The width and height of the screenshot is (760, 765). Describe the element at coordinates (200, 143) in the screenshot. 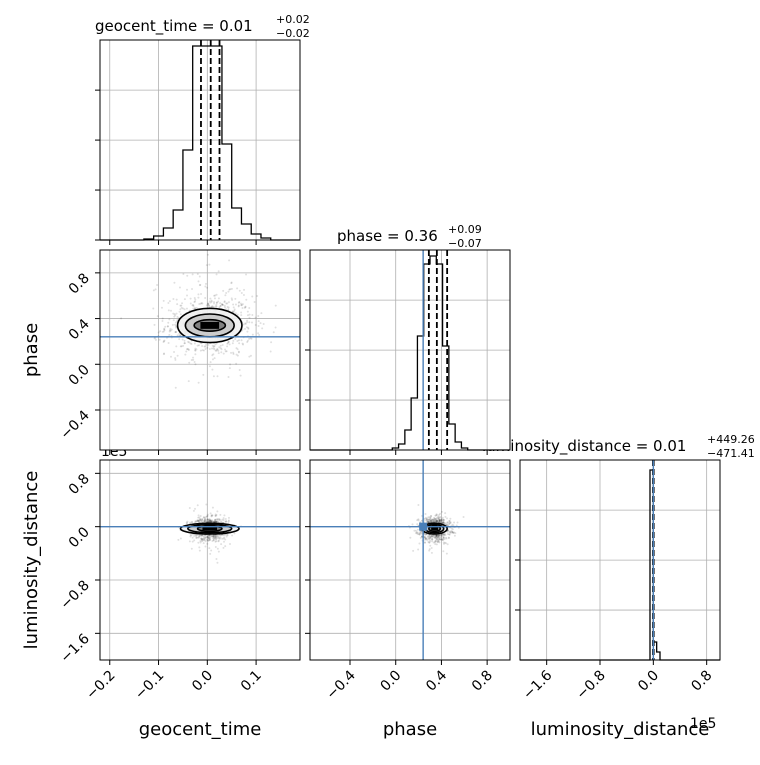

I see `histogram-step` at that location.